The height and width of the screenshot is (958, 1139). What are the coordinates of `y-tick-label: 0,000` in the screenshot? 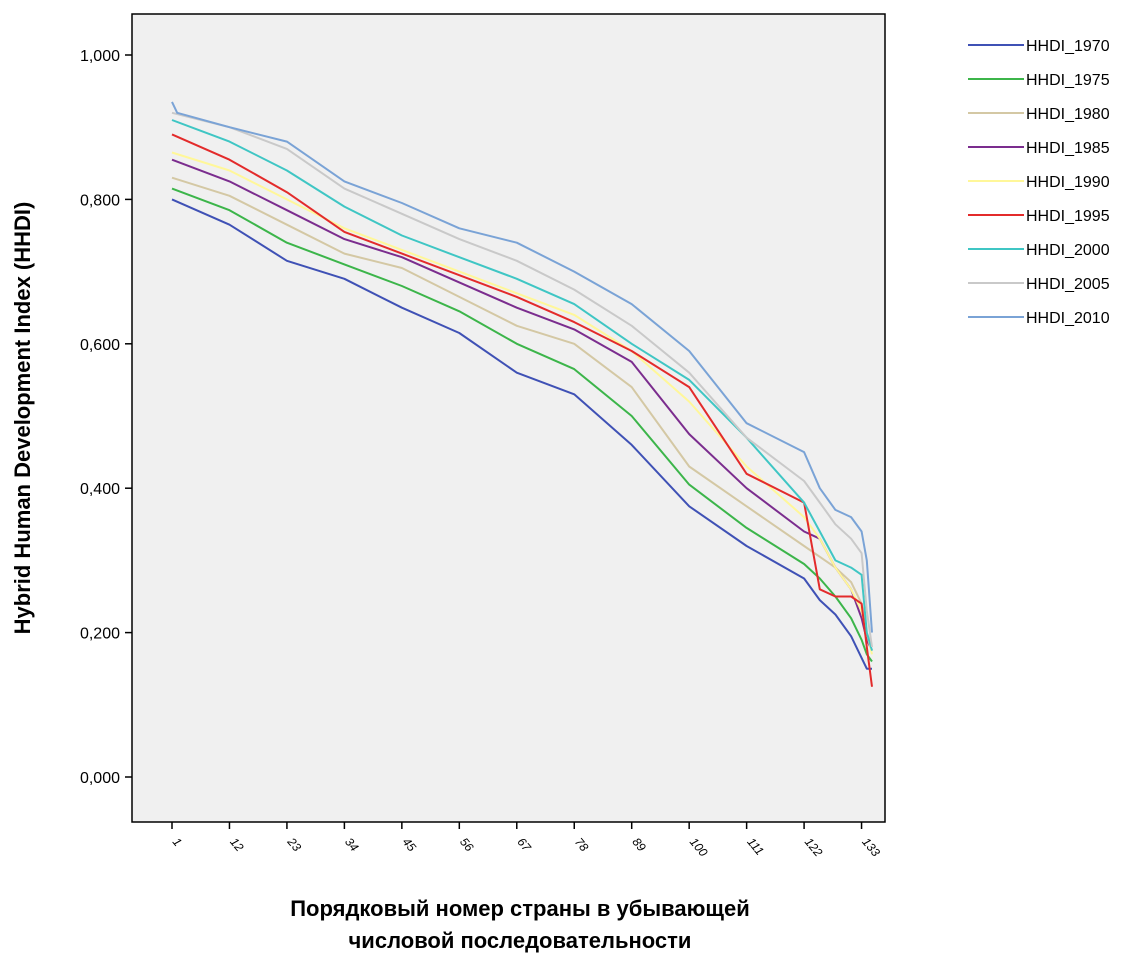 It's located at (100, 778).